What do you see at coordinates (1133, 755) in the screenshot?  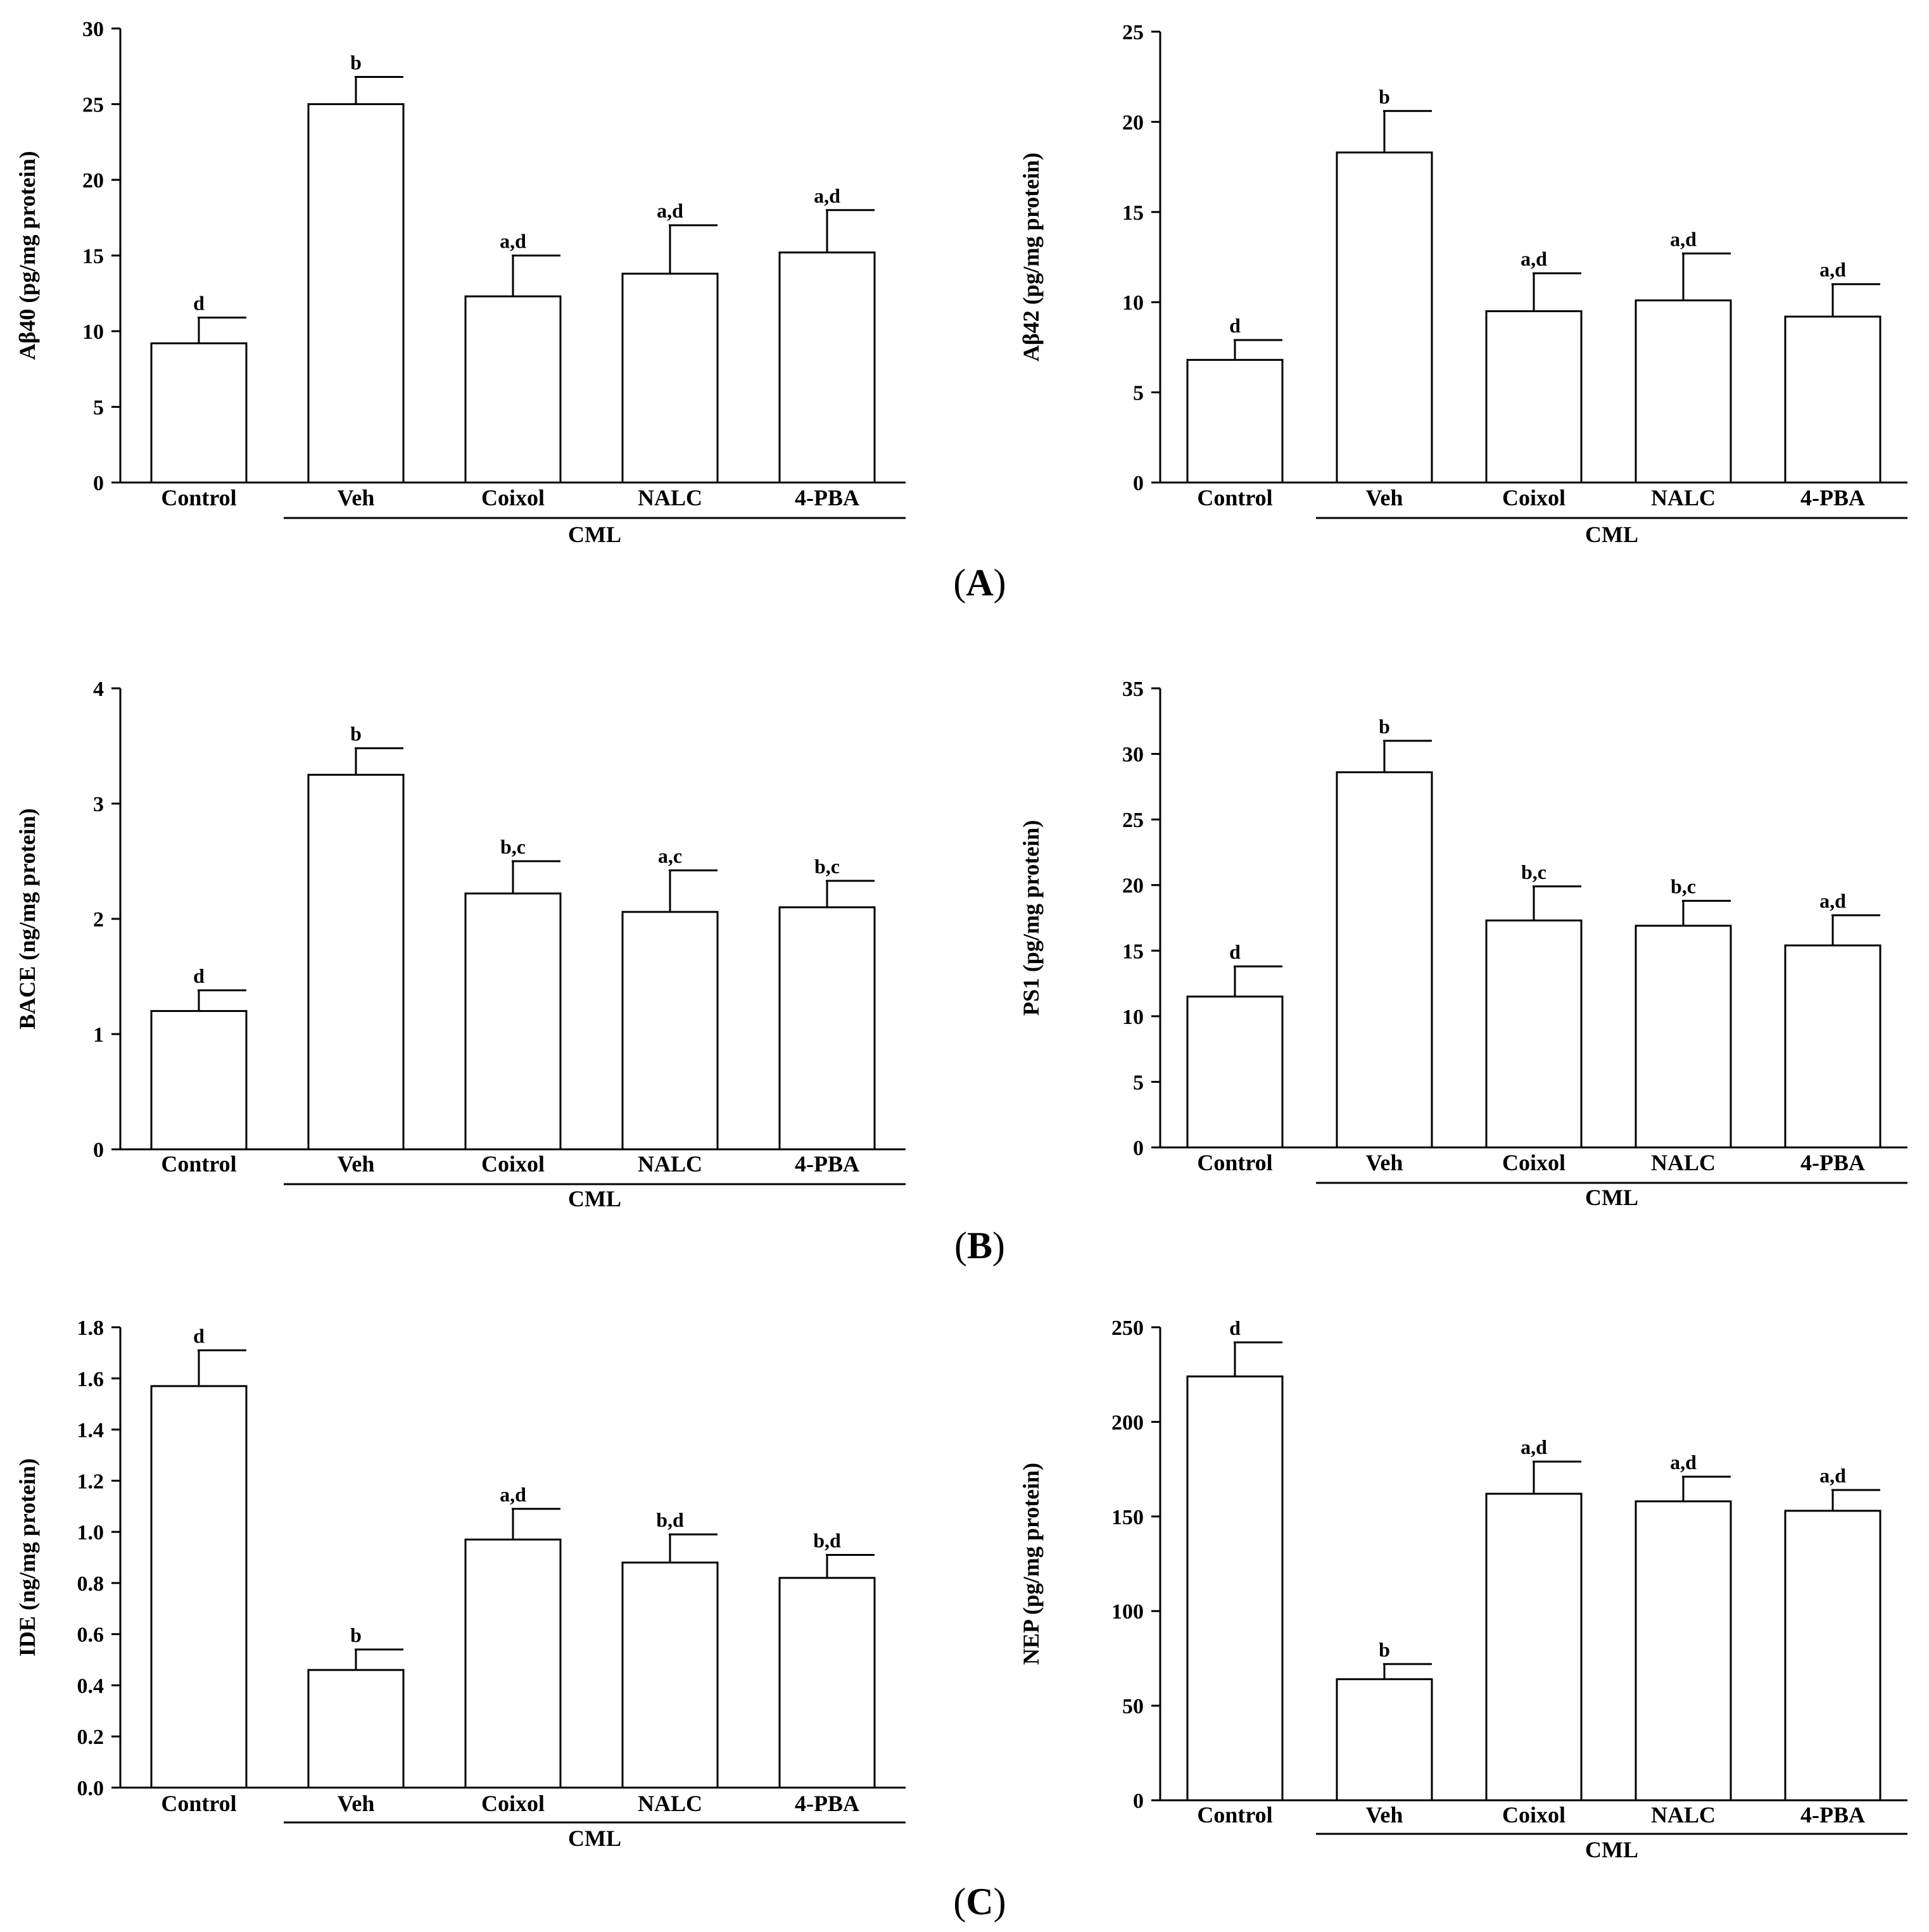 I see `y-tick-label: 30` at bounding box center [1133, 755].